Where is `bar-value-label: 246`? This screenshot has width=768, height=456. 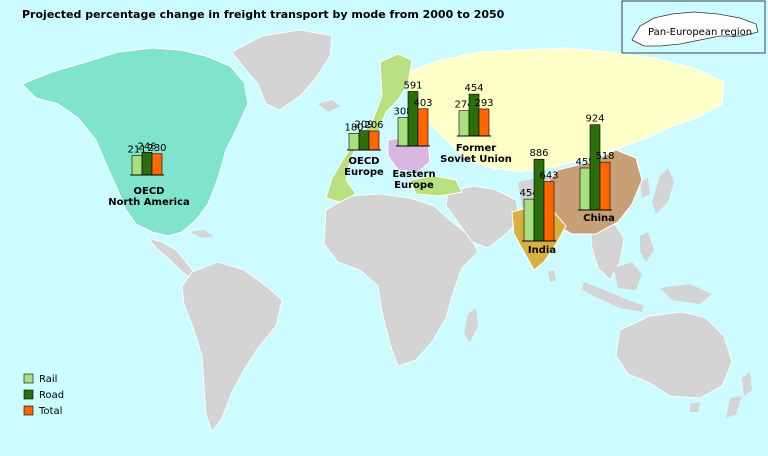 bar-value-label: 246 is located at coordinates (146, 146).